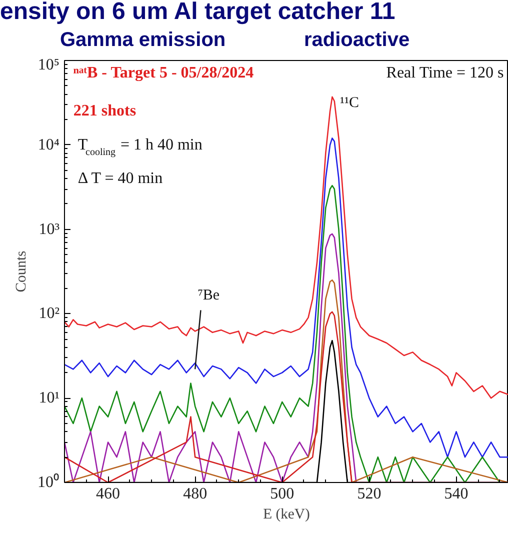  I want to click on annotation: ⁷Be, so click(209, 296).